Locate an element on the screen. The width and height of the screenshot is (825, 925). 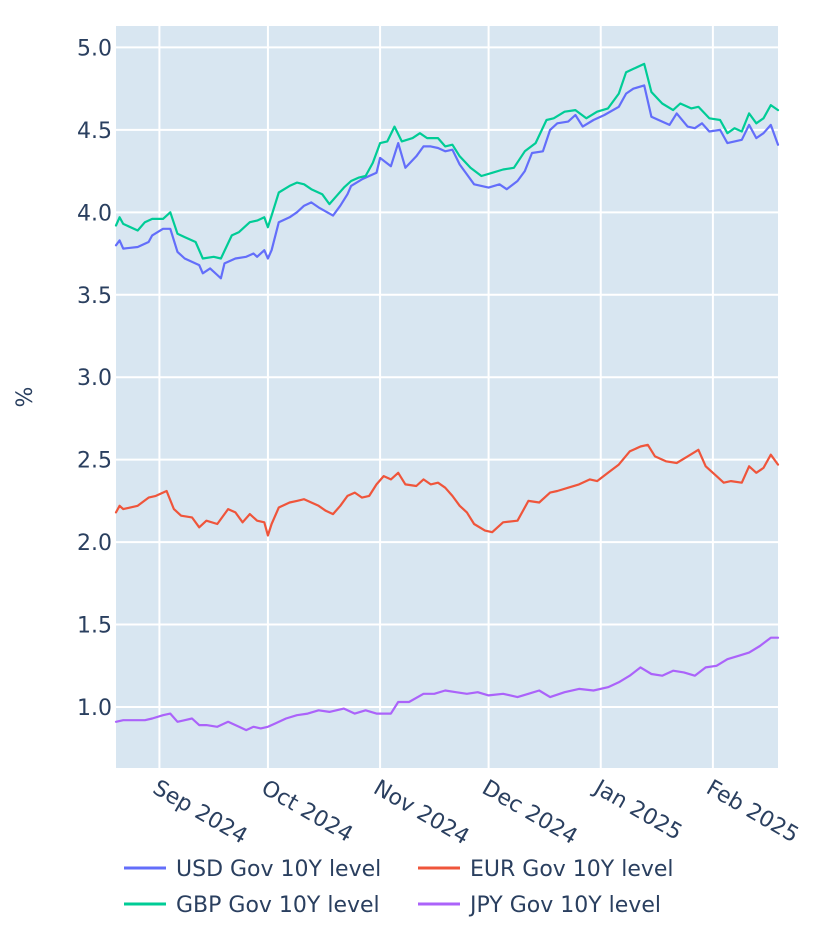
series-line-jpy-gov-10y-level is located at coordinates (447, 684).